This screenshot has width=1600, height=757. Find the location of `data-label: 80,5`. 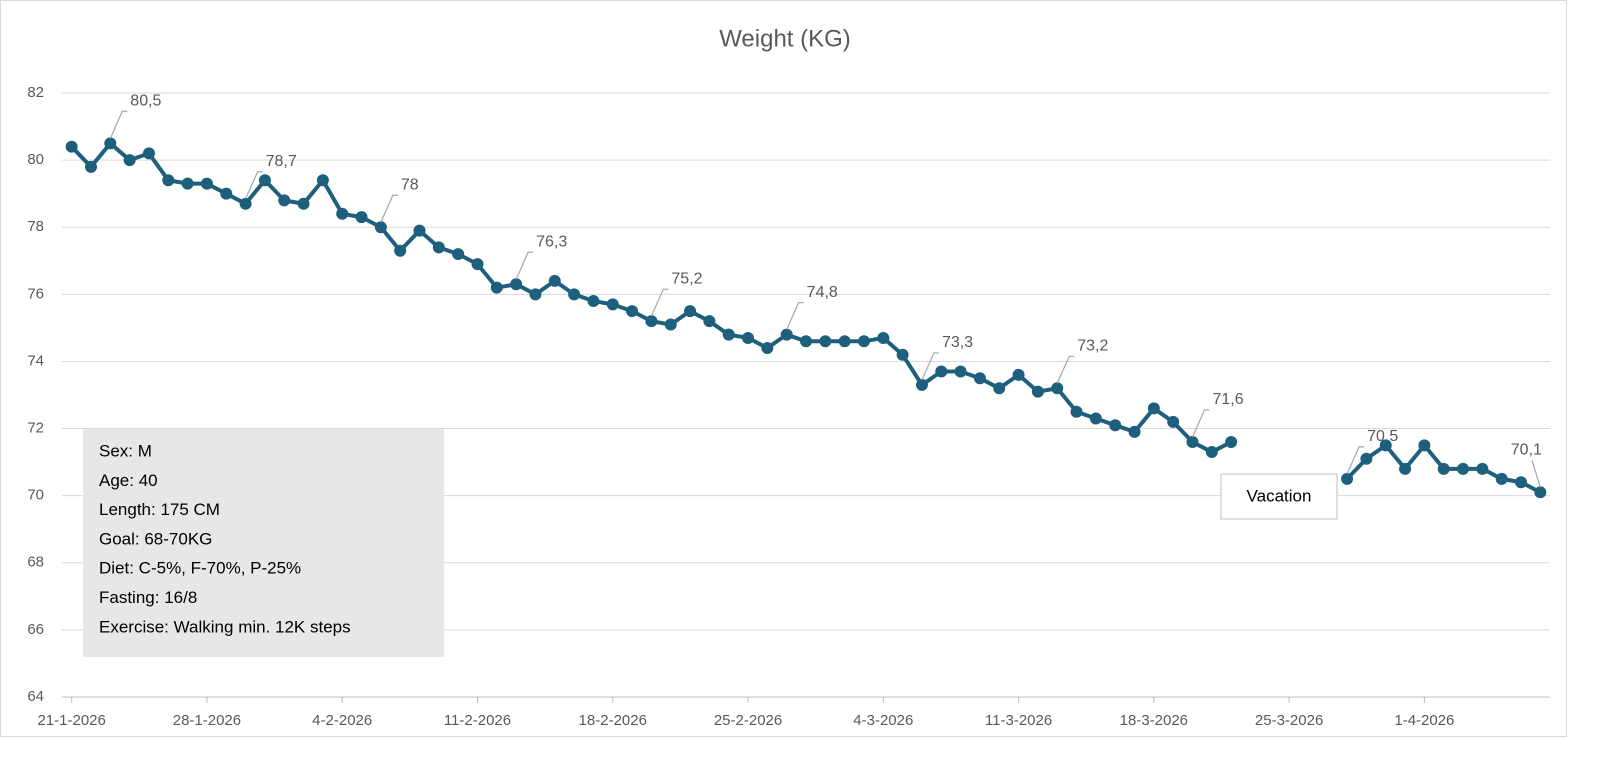

data-label: 80,5 is located at coordinates (145, 101).